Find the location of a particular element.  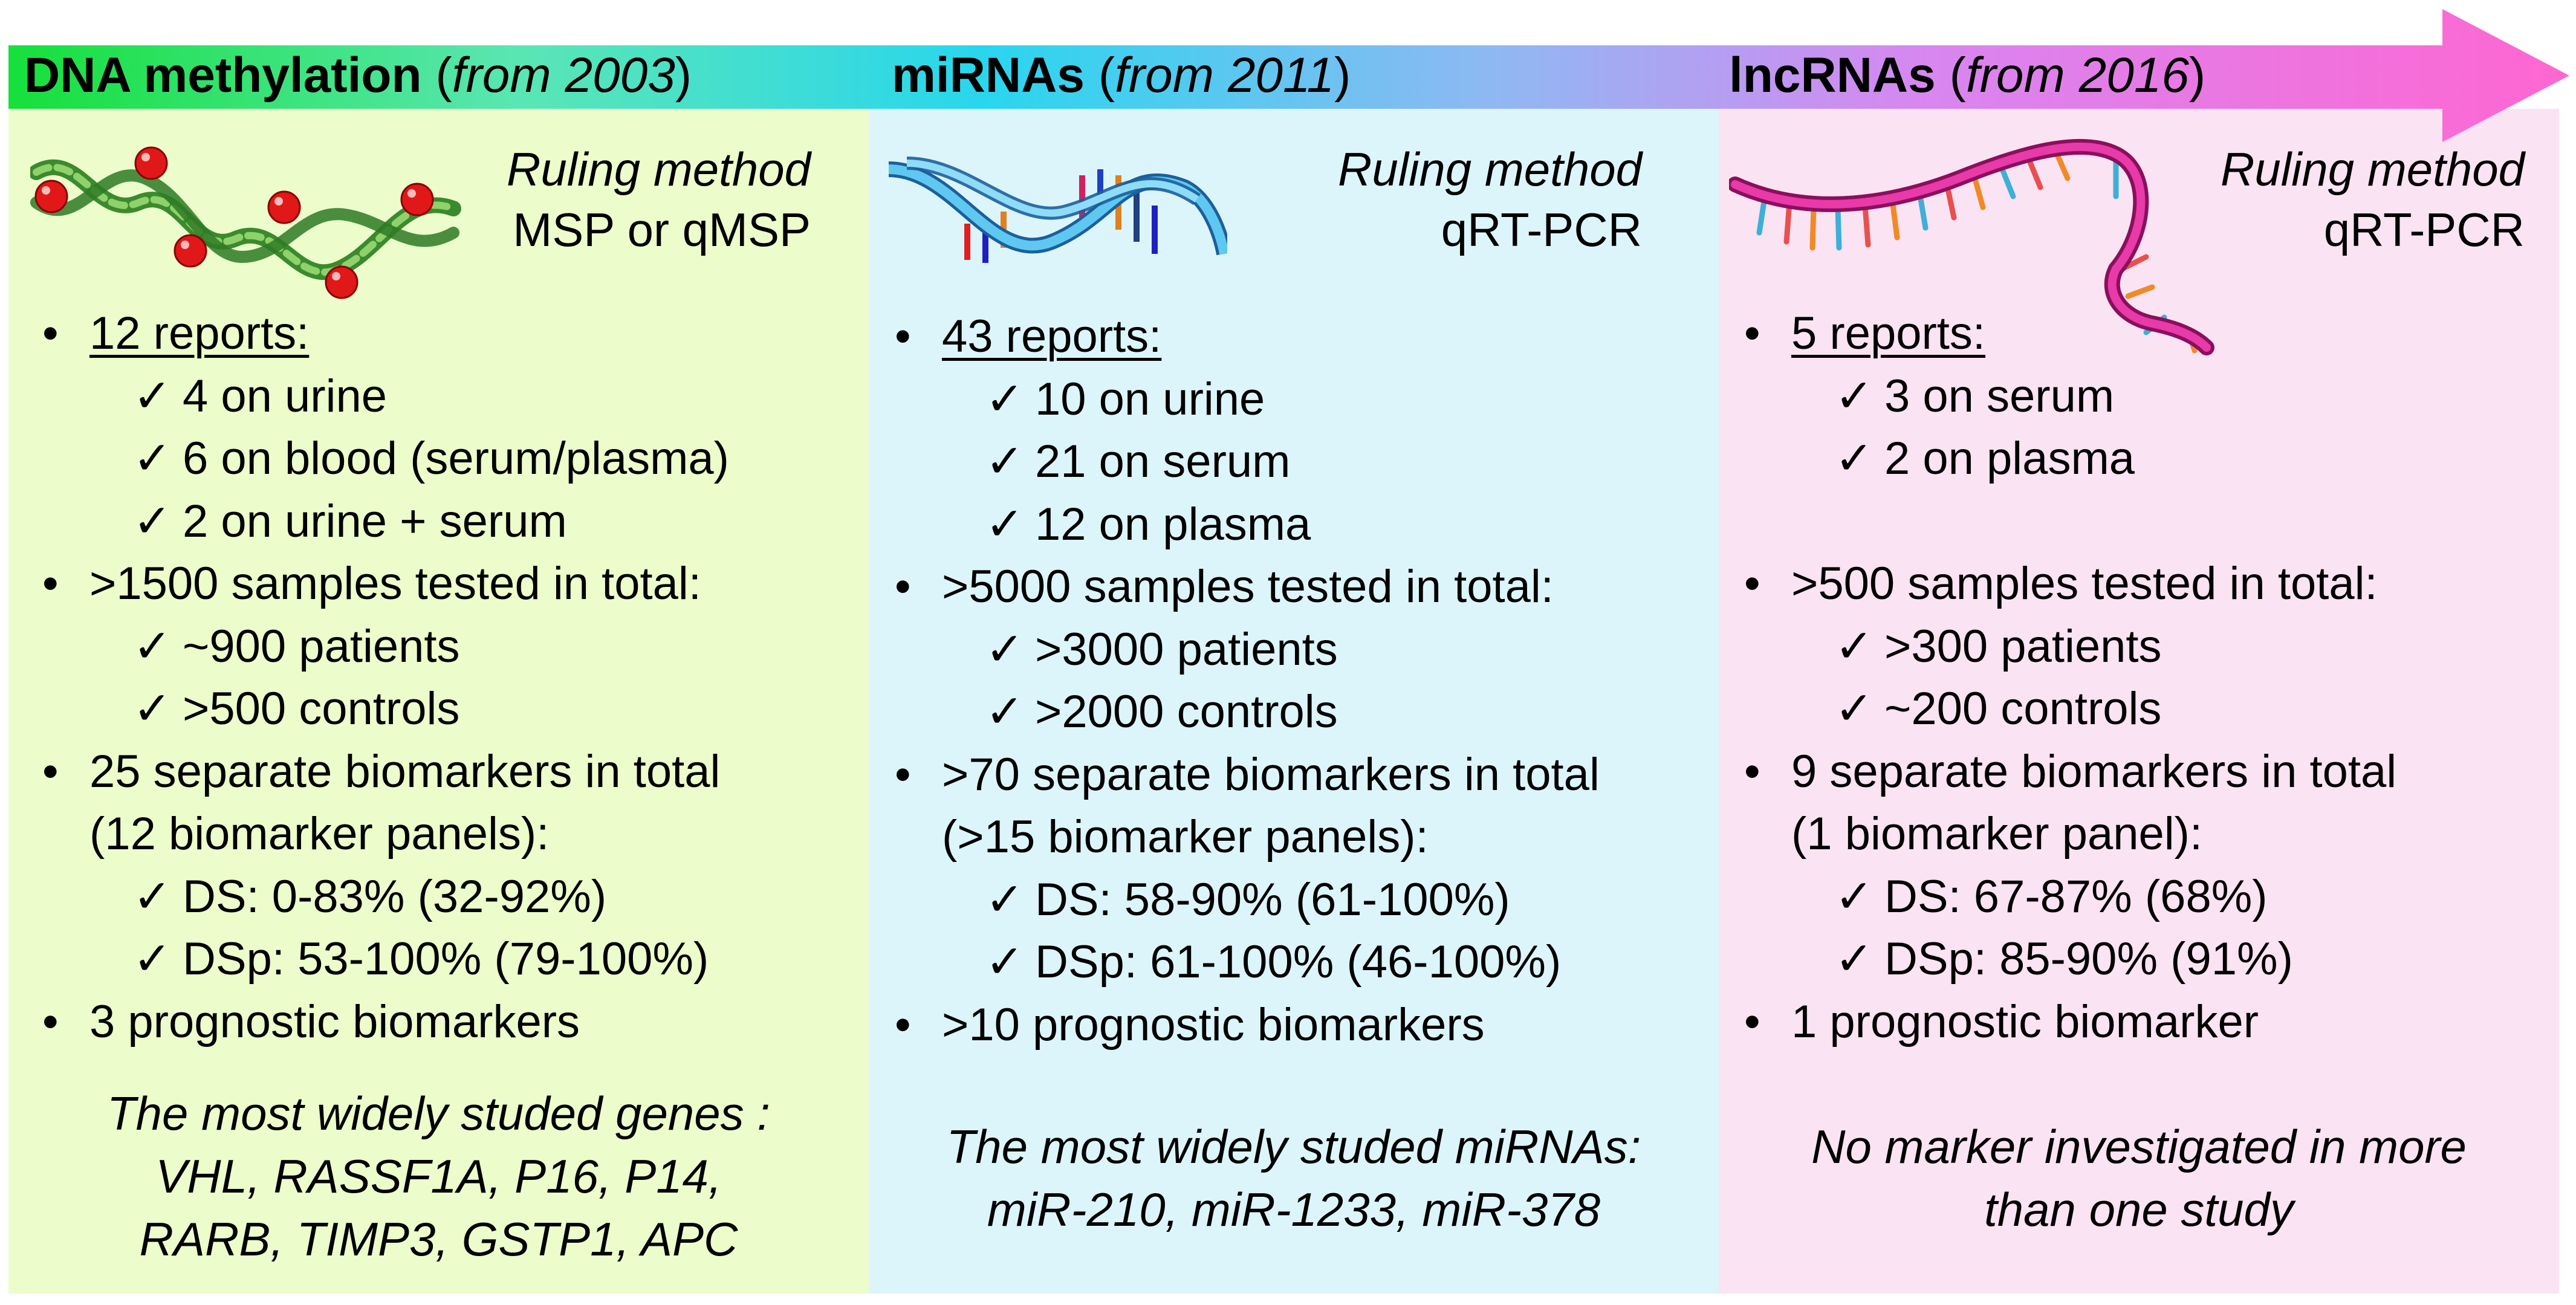

list-item: ✓ 6 on blood (serum/plasma) is located at coordinates (431, 458).